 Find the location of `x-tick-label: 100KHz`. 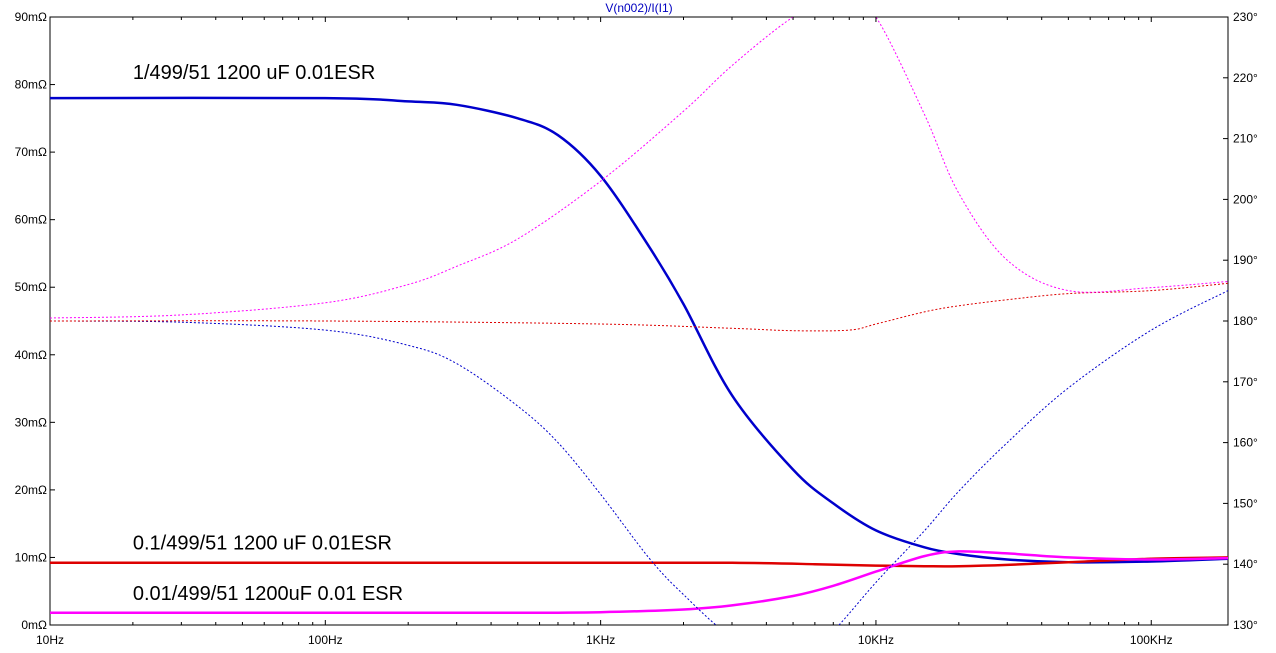

x-tick-label: 100KHz is located at coordinates (1151, 640).